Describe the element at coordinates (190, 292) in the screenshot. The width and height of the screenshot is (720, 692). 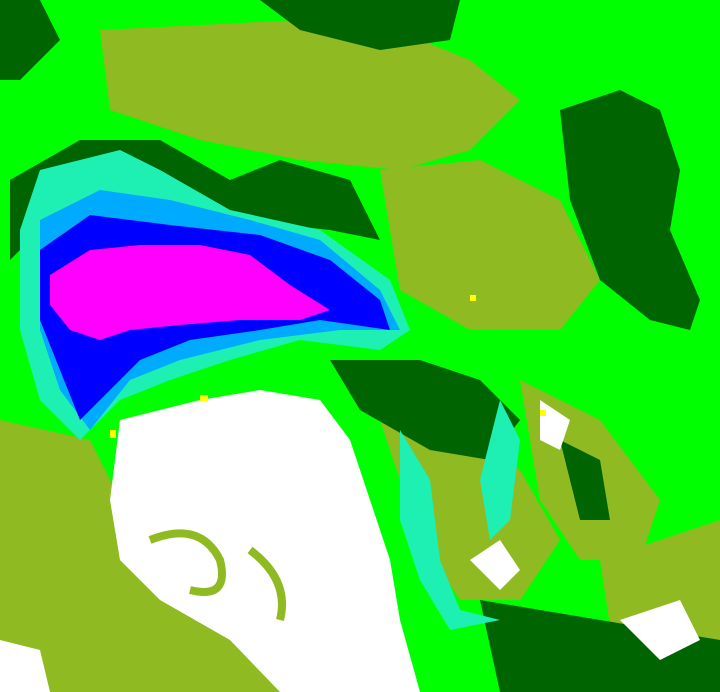
I see `magenta-core` at that location.